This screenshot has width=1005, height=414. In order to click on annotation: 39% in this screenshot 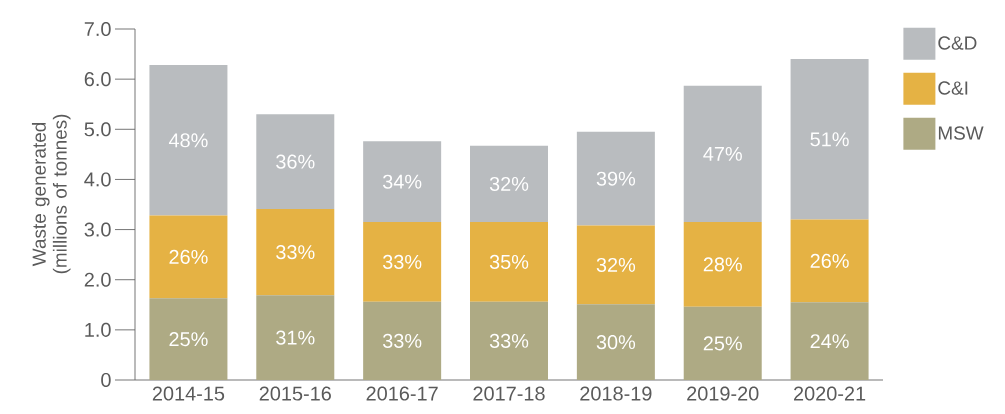, I will do `click(616, 178)`.